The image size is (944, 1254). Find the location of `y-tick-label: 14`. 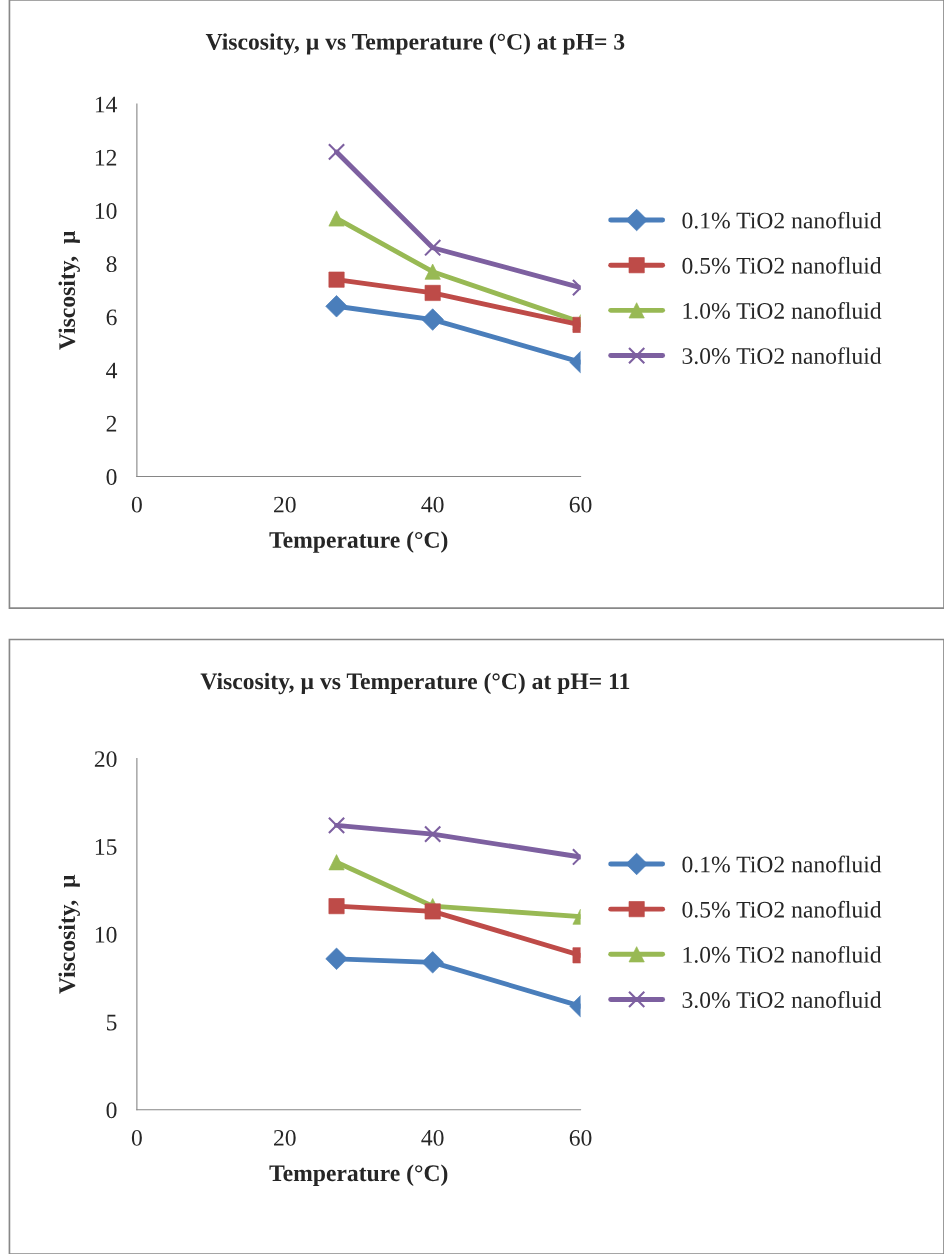

y-tick-label: 14 is located at coordinates (106, 104).